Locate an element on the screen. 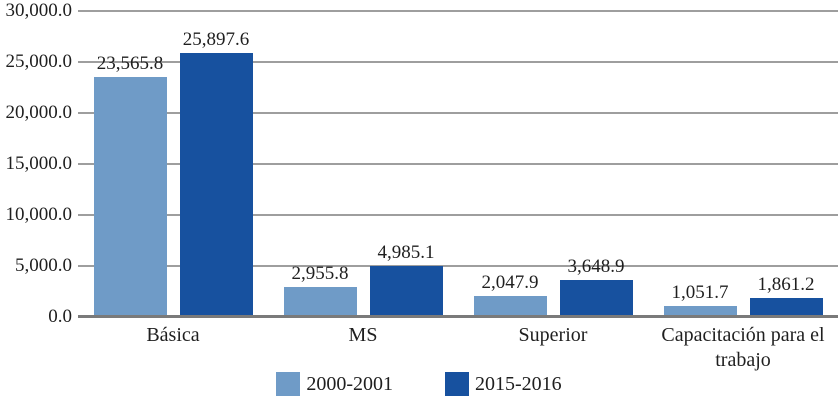 The width and height of the screenshot is (838, 407). bar-2000-2001: 2,047.9 is located at coordinates (510, 294).